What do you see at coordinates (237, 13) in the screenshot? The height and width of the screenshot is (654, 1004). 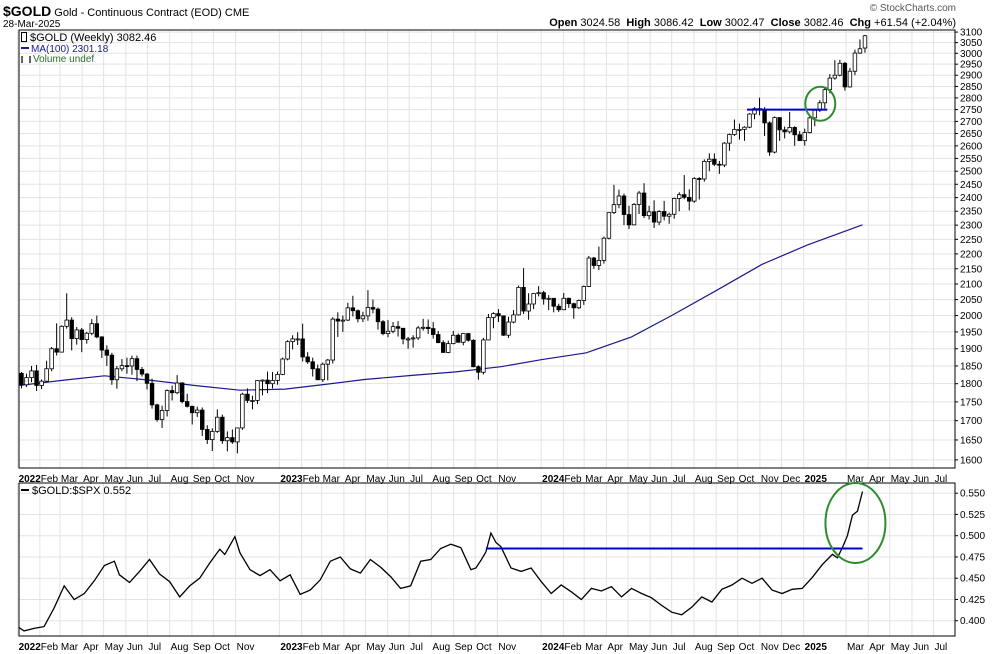 I see `exchange: CME` at bounding box center [237, 13].